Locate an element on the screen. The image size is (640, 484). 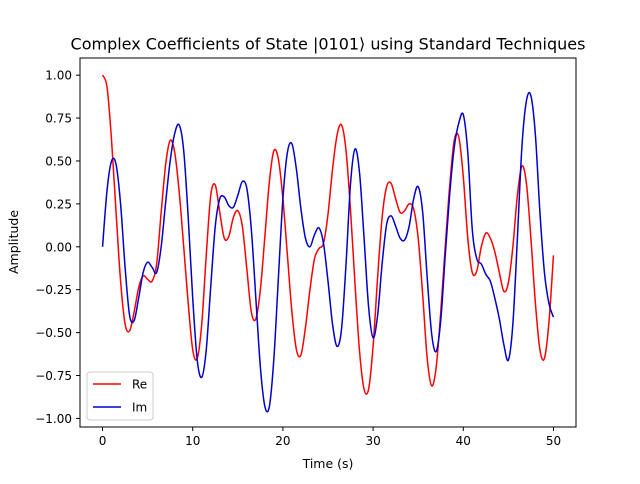
x-tick-label: 10 is located at coordinates (192, 441).